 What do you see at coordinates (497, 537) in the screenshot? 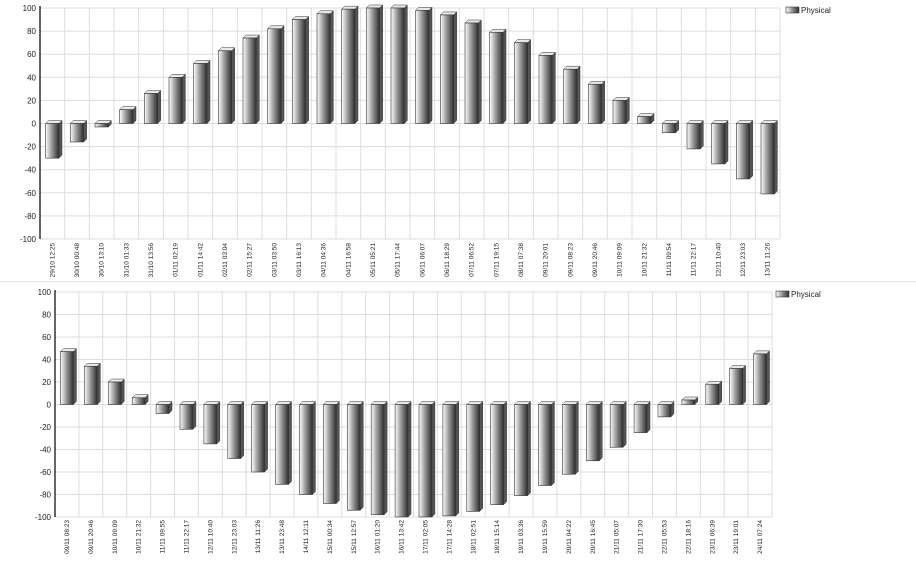
I see `x-tick-label: 18/11 15:14` at bounding box center [497, 537].